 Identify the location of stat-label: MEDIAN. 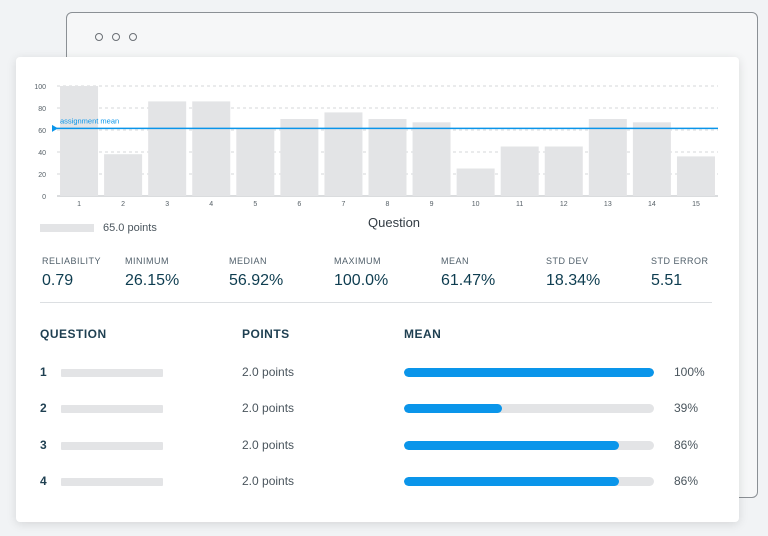
(248, 261).